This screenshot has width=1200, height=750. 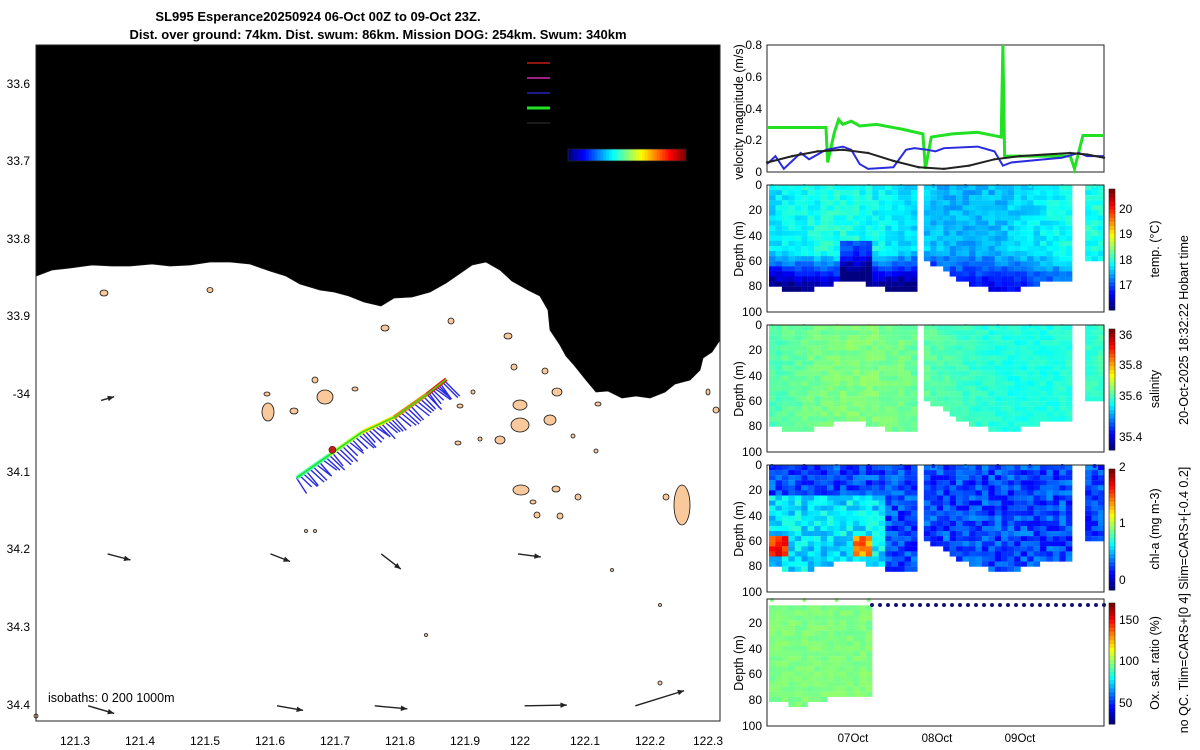 I want to click on sal-ytick: 20, so click(x=756, y=350).